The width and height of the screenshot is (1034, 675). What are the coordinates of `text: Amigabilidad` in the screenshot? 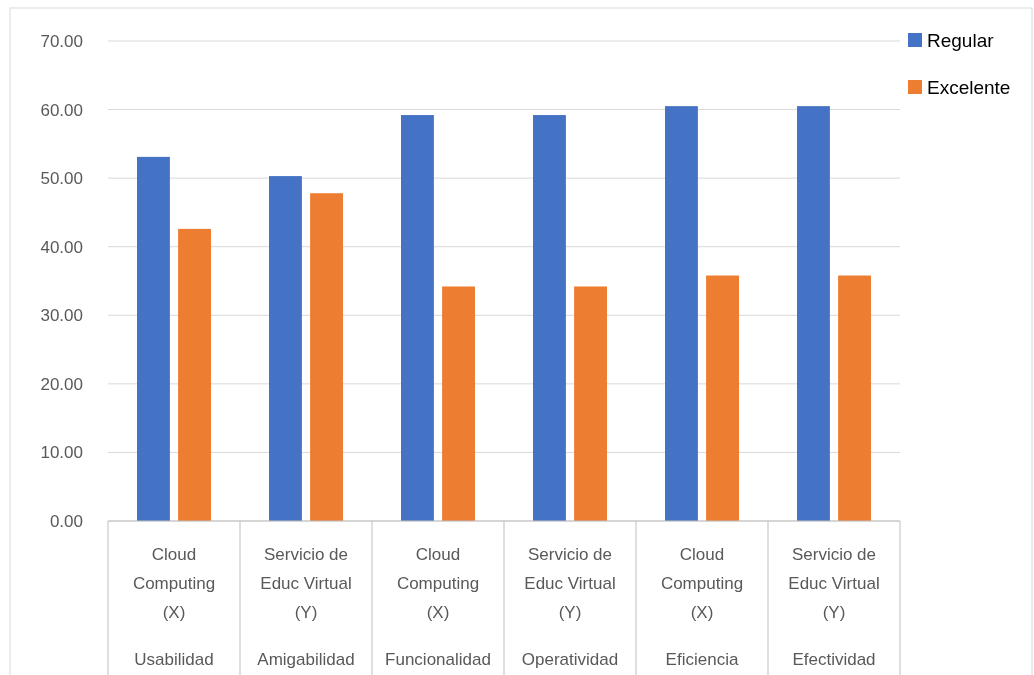 It's located at (306, 659).